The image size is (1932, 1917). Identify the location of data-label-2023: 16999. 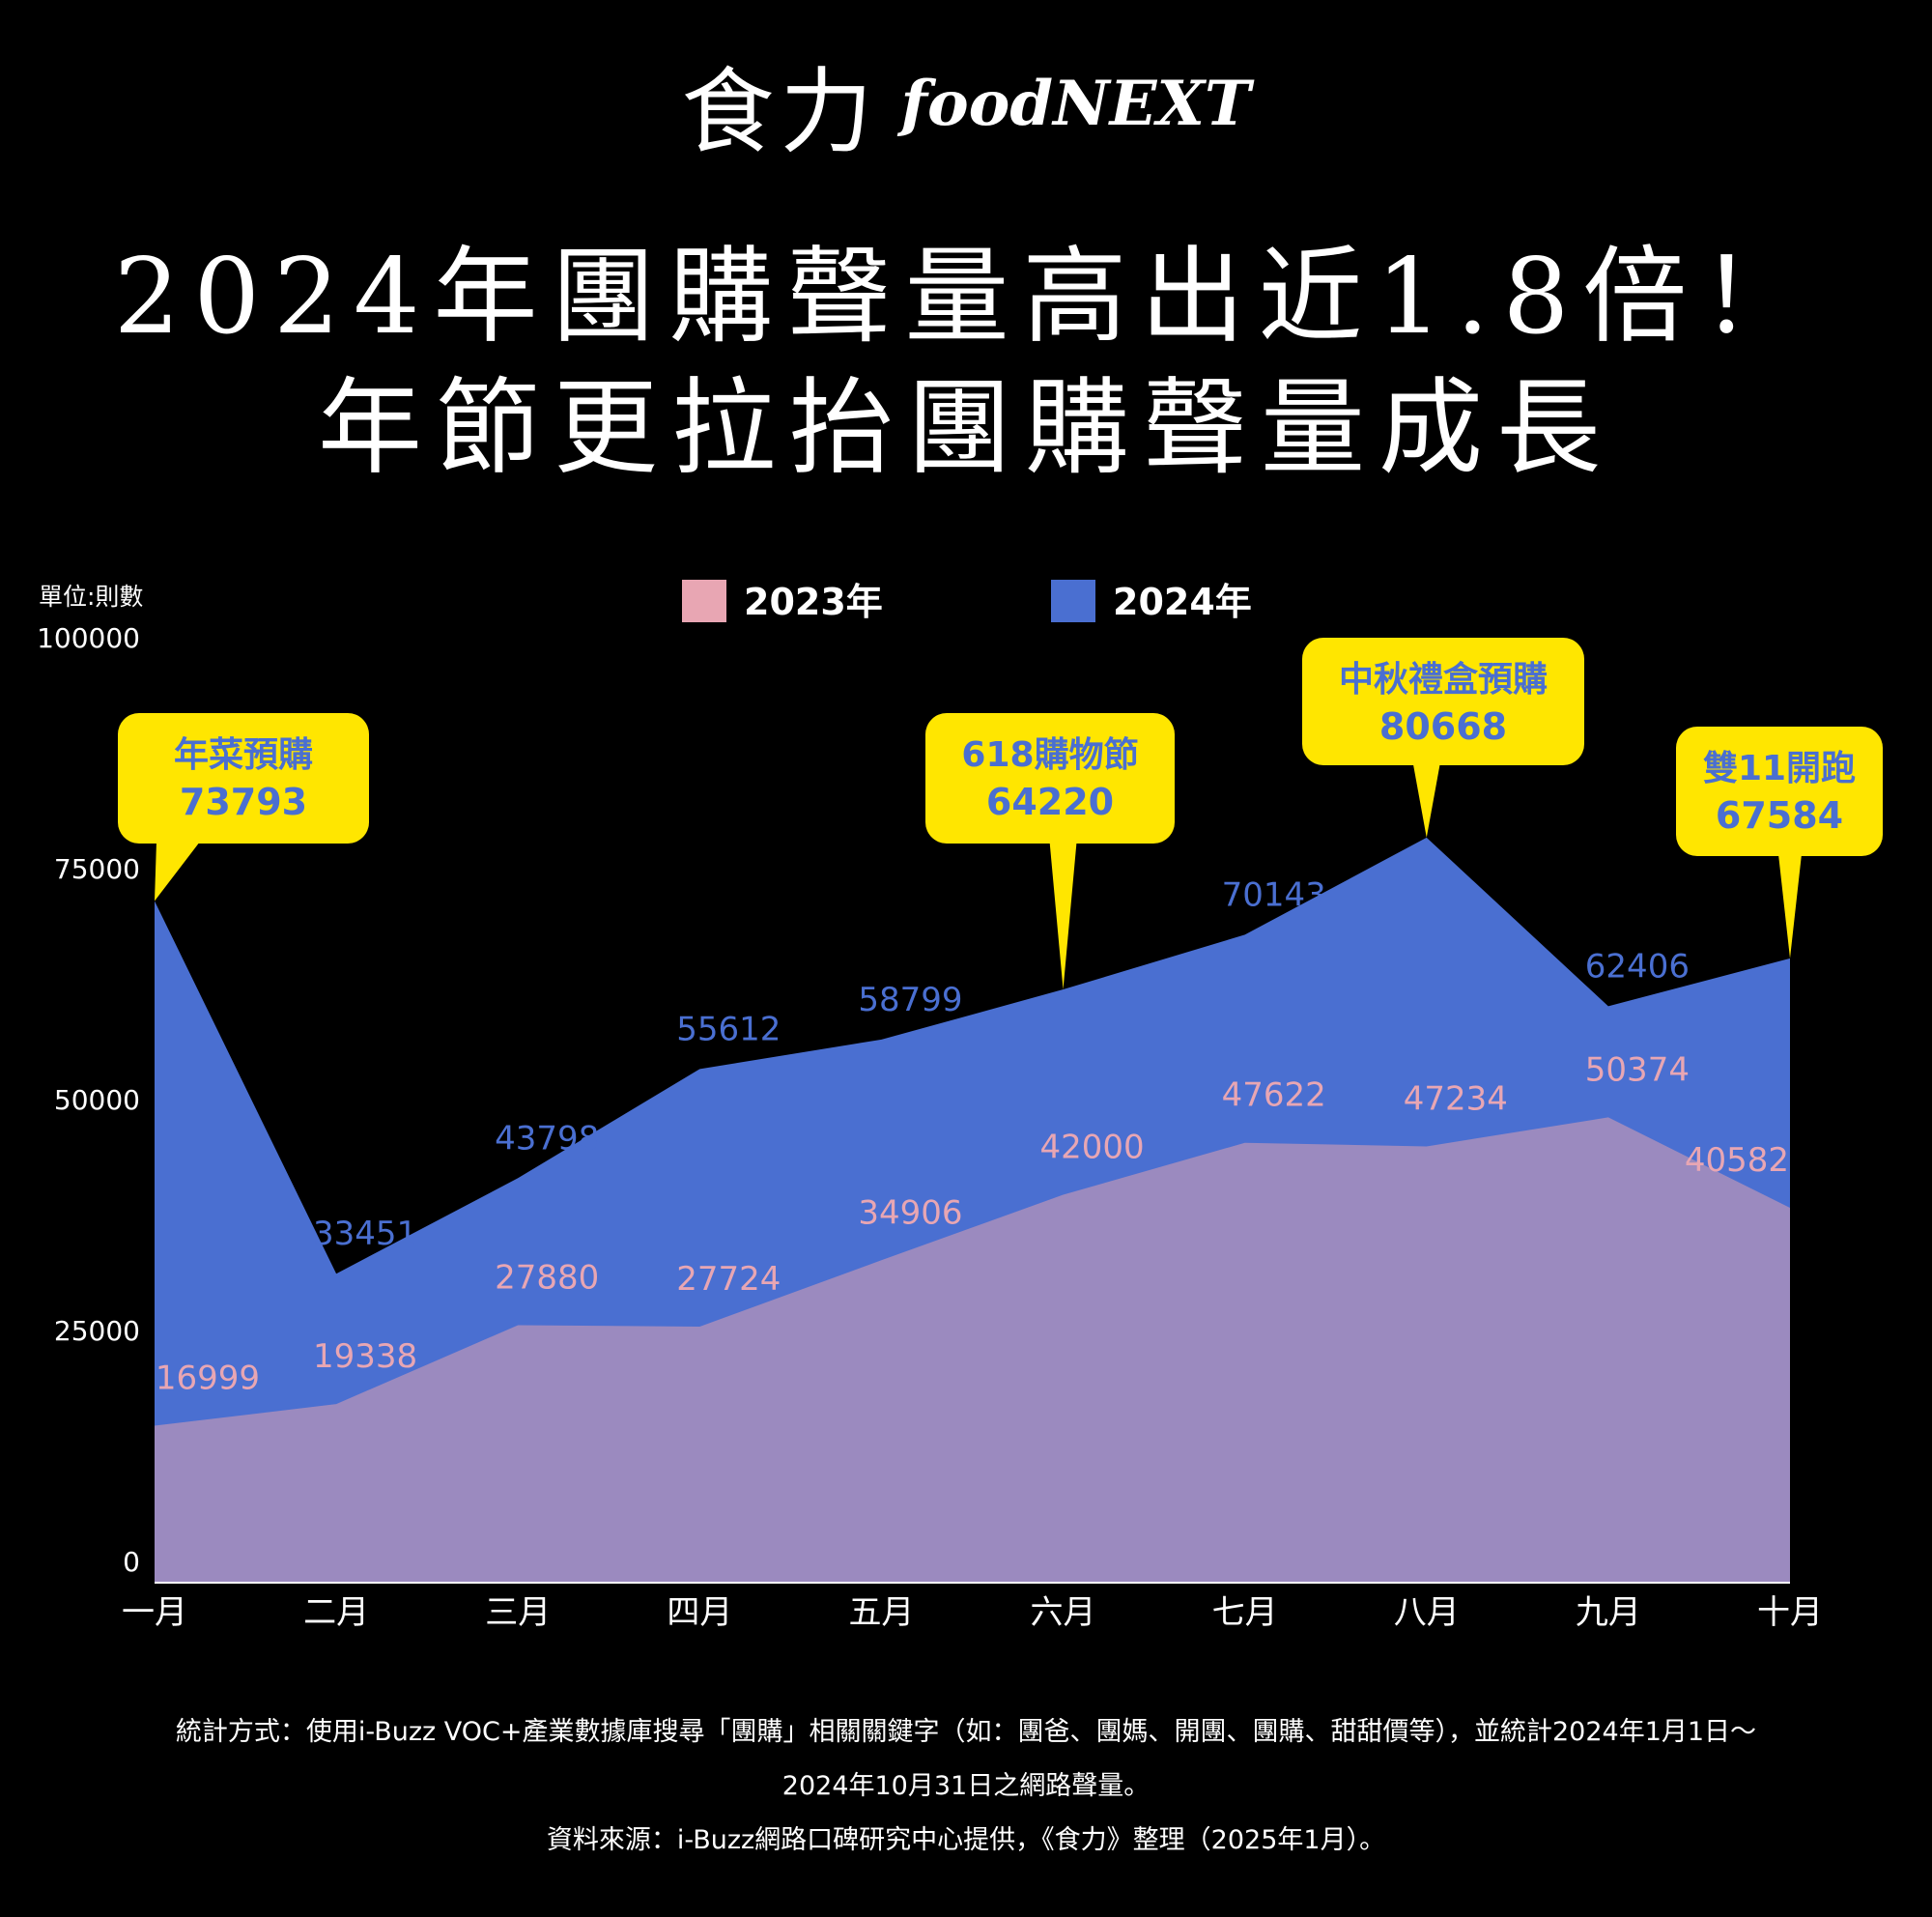
(208, 1378).